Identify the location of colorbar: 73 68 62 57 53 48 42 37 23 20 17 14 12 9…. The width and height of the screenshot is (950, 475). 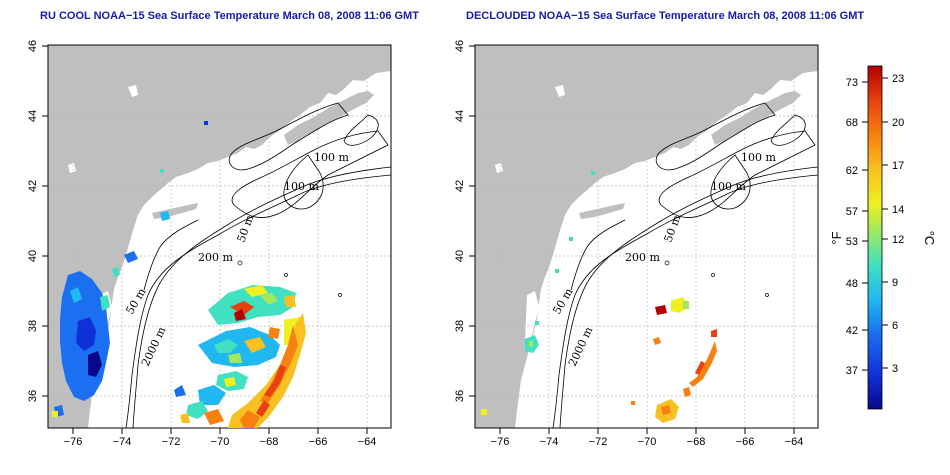
(883, 237).